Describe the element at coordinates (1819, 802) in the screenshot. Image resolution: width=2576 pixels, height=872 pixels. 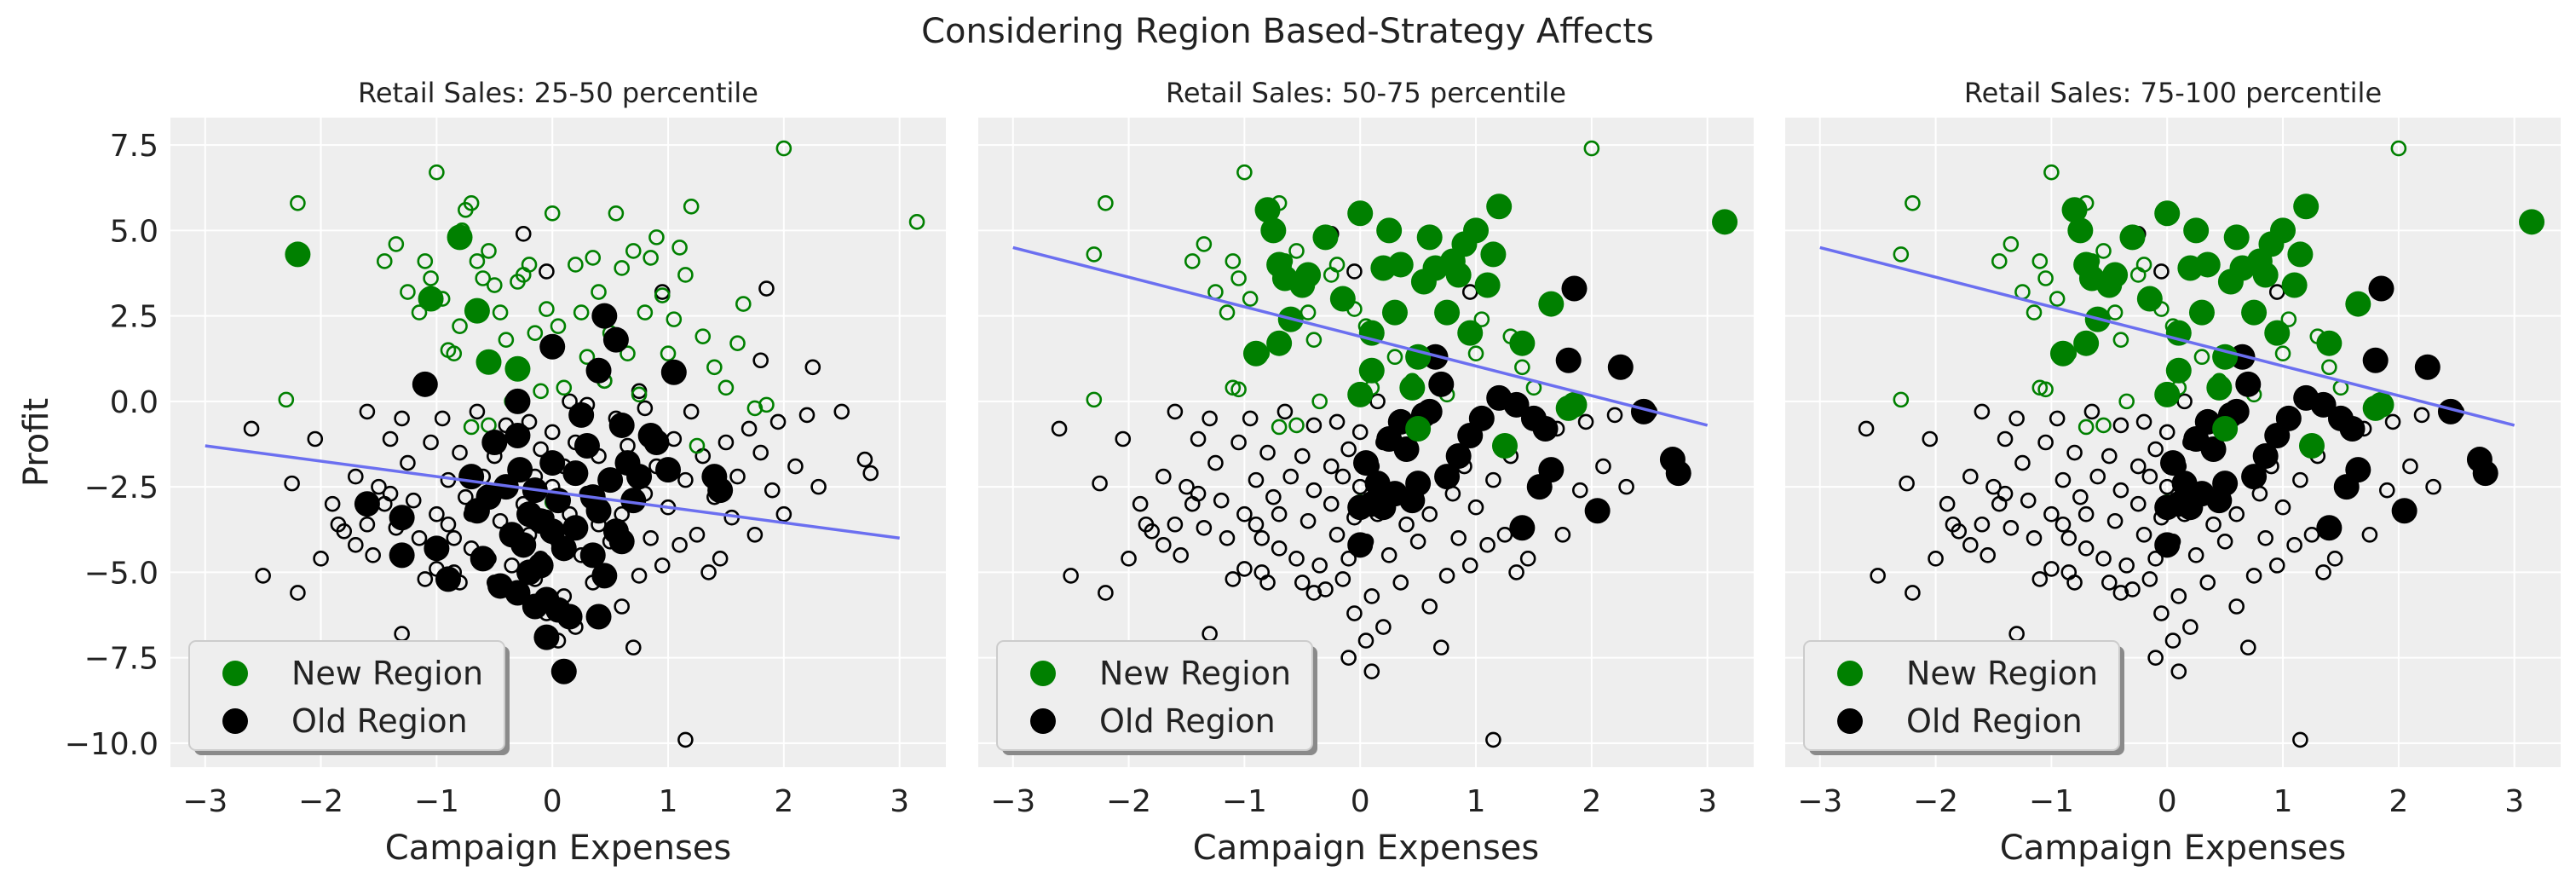
I see `x-tick-label: −3` at that location.